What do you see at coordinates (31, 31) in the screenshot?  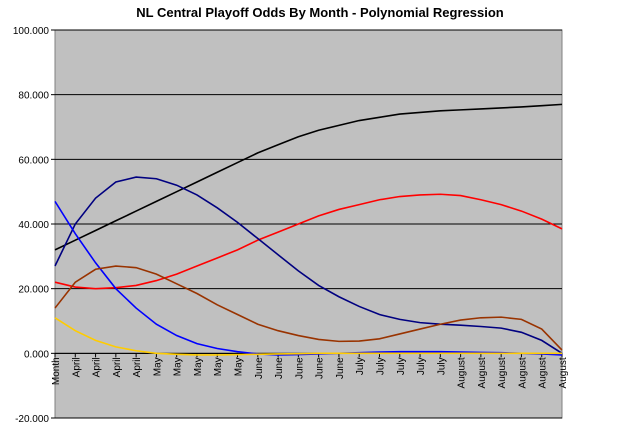 I see `y-tick-label: 100.000` at bounding box center [31, 31].